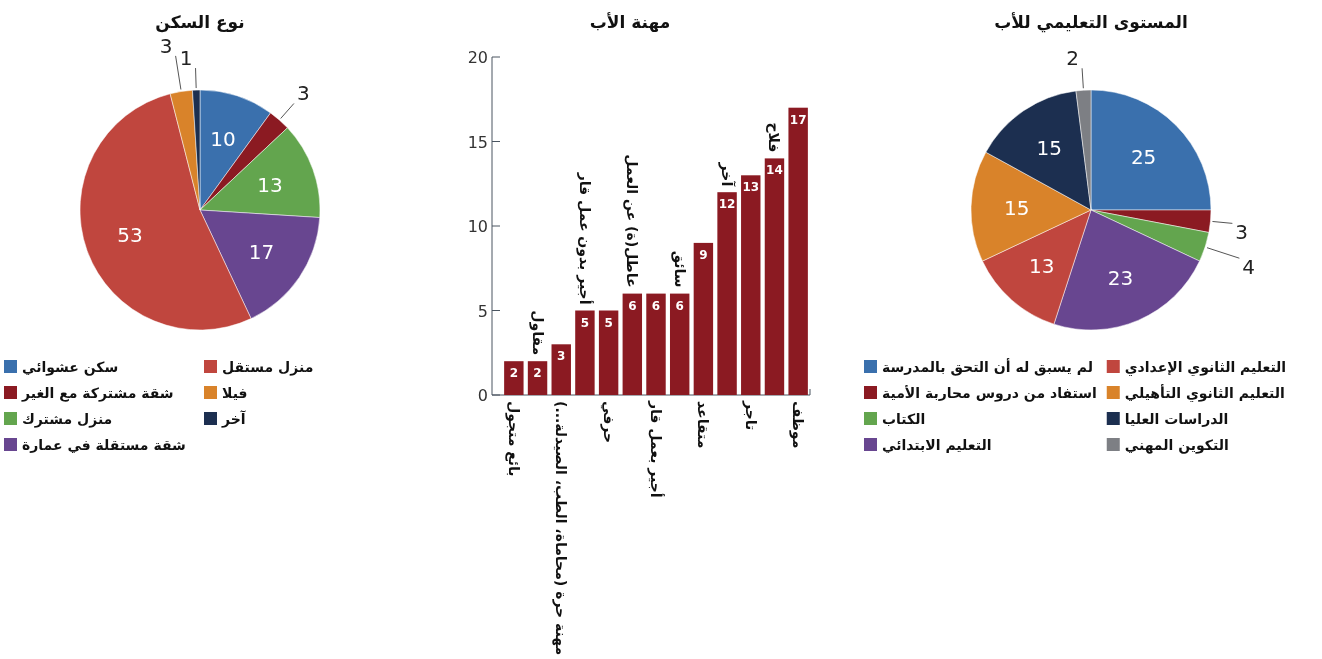 This screenshot has height=659, width=1322. What do you see at coordinates (632, 221) in the screenshot?
I see `x-tick-label: عاطل(ة) عن العمل` at bounding box center [632, 221].